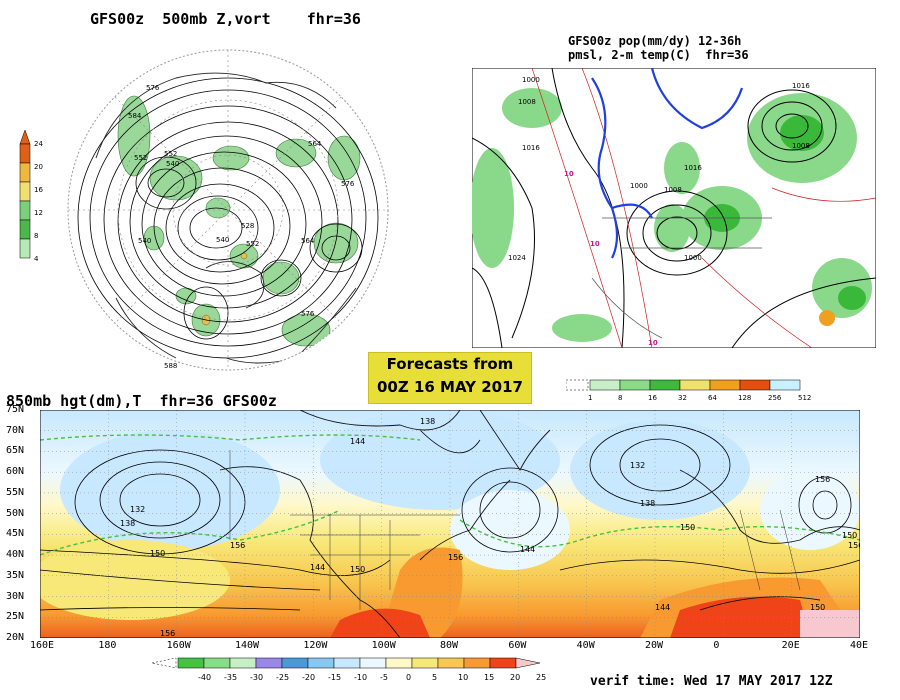 The width and height of the screenshot is (900, 700). I want to click on panel1-contour-label: 584, so click(135, 116).